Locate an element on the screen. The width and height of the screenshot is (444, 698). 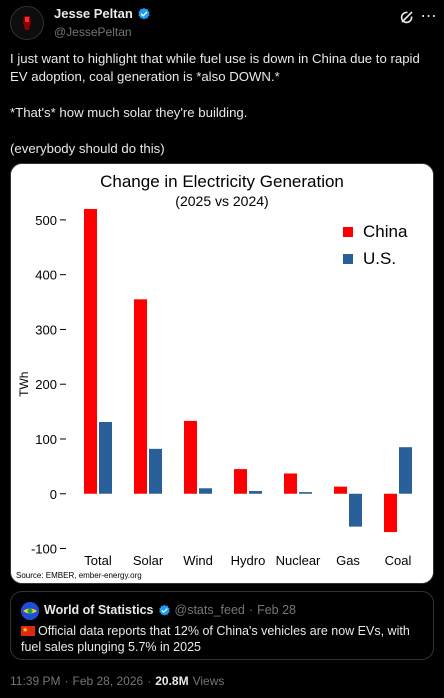
x-tick-label: Total is located at coordinates (98, 560).